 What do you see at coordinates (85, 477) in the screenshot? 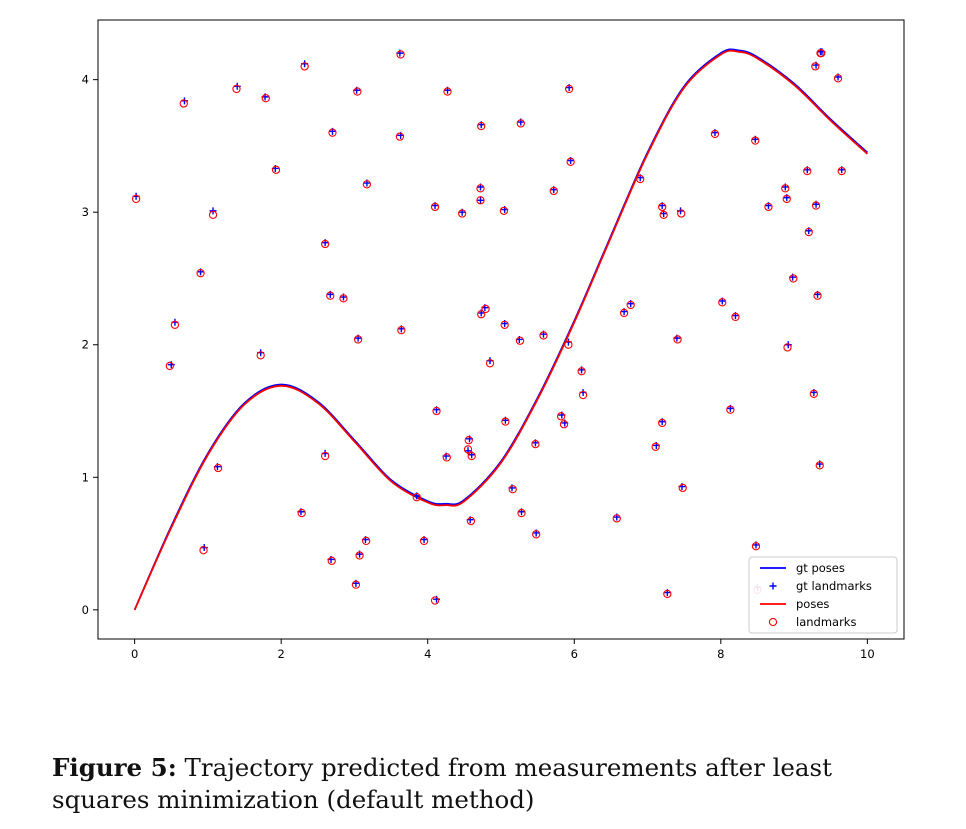
I see `y-tick-label: 1` at bounding box center [85, 477].